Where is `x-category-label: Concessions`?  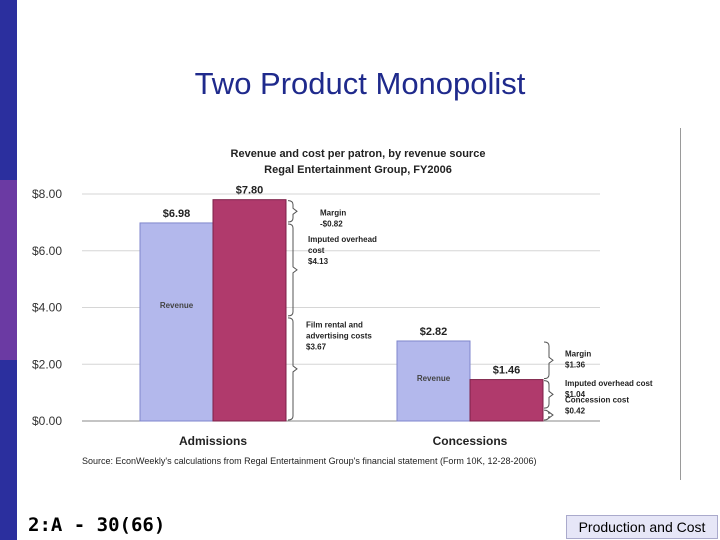
x-category-label: Concessions is located at coordinates (470, 441).